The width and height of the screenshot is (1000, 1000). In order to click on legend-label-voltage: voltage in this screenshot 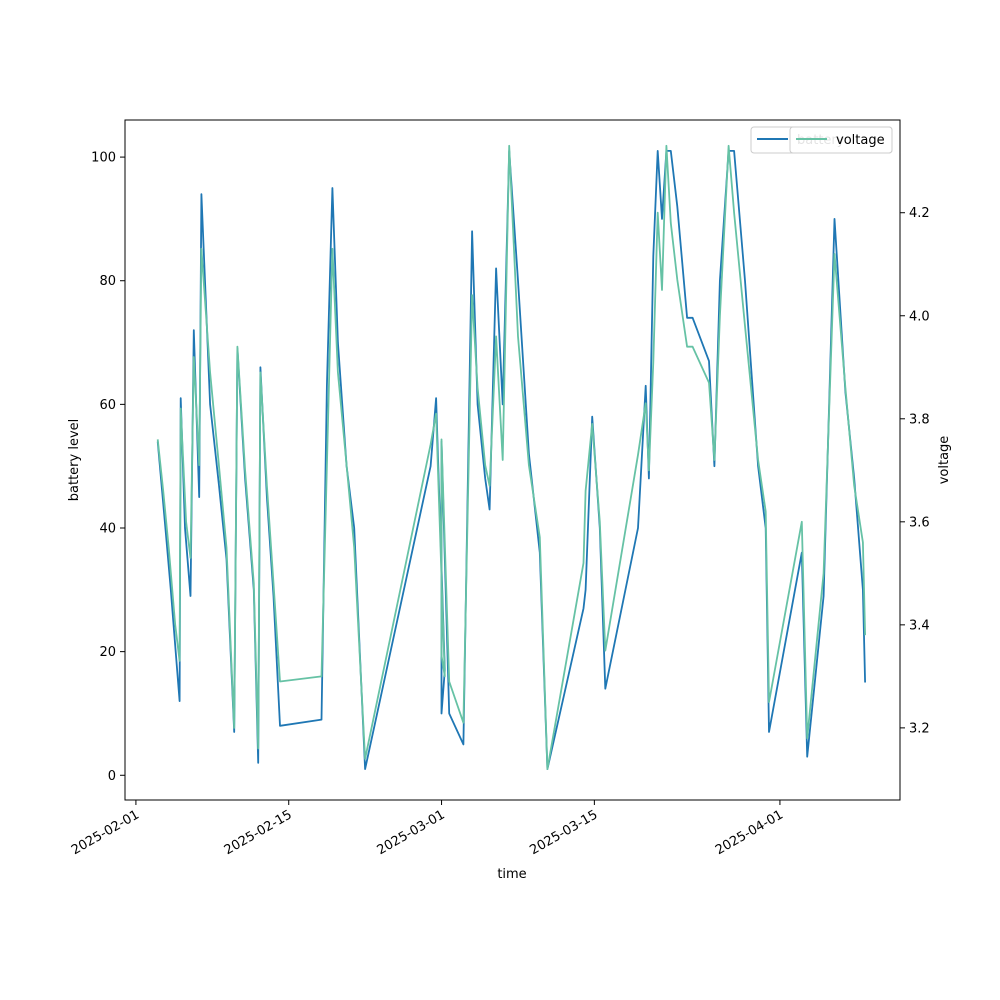, I will do `click(860, 140)`.